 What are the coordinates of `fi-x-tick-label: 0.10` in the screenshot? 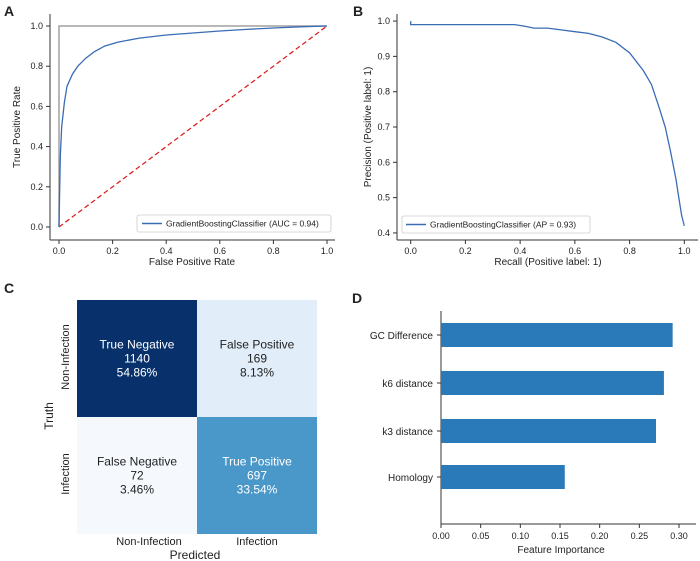 It's located at (521, 536).